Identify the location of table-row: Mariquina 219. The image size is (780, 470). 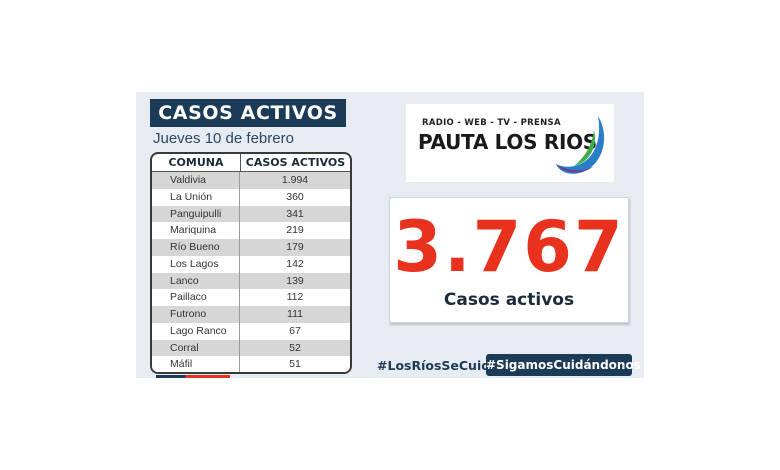
(251, 230).